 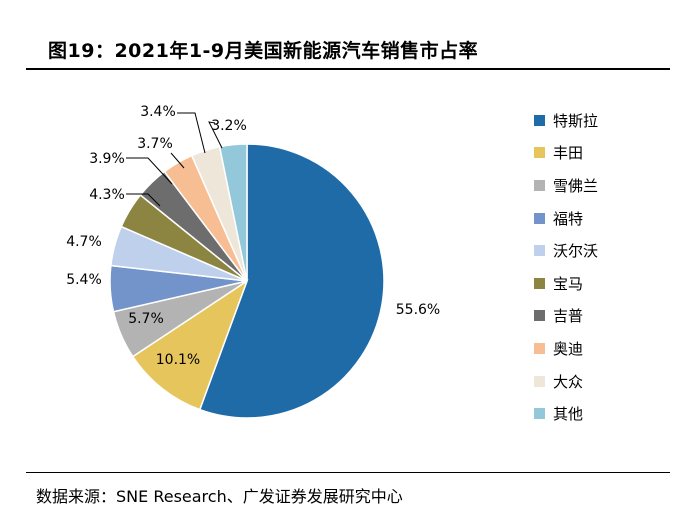 I want to click on legend-item-5: 沃尔沃, so click(x=566, y=250).